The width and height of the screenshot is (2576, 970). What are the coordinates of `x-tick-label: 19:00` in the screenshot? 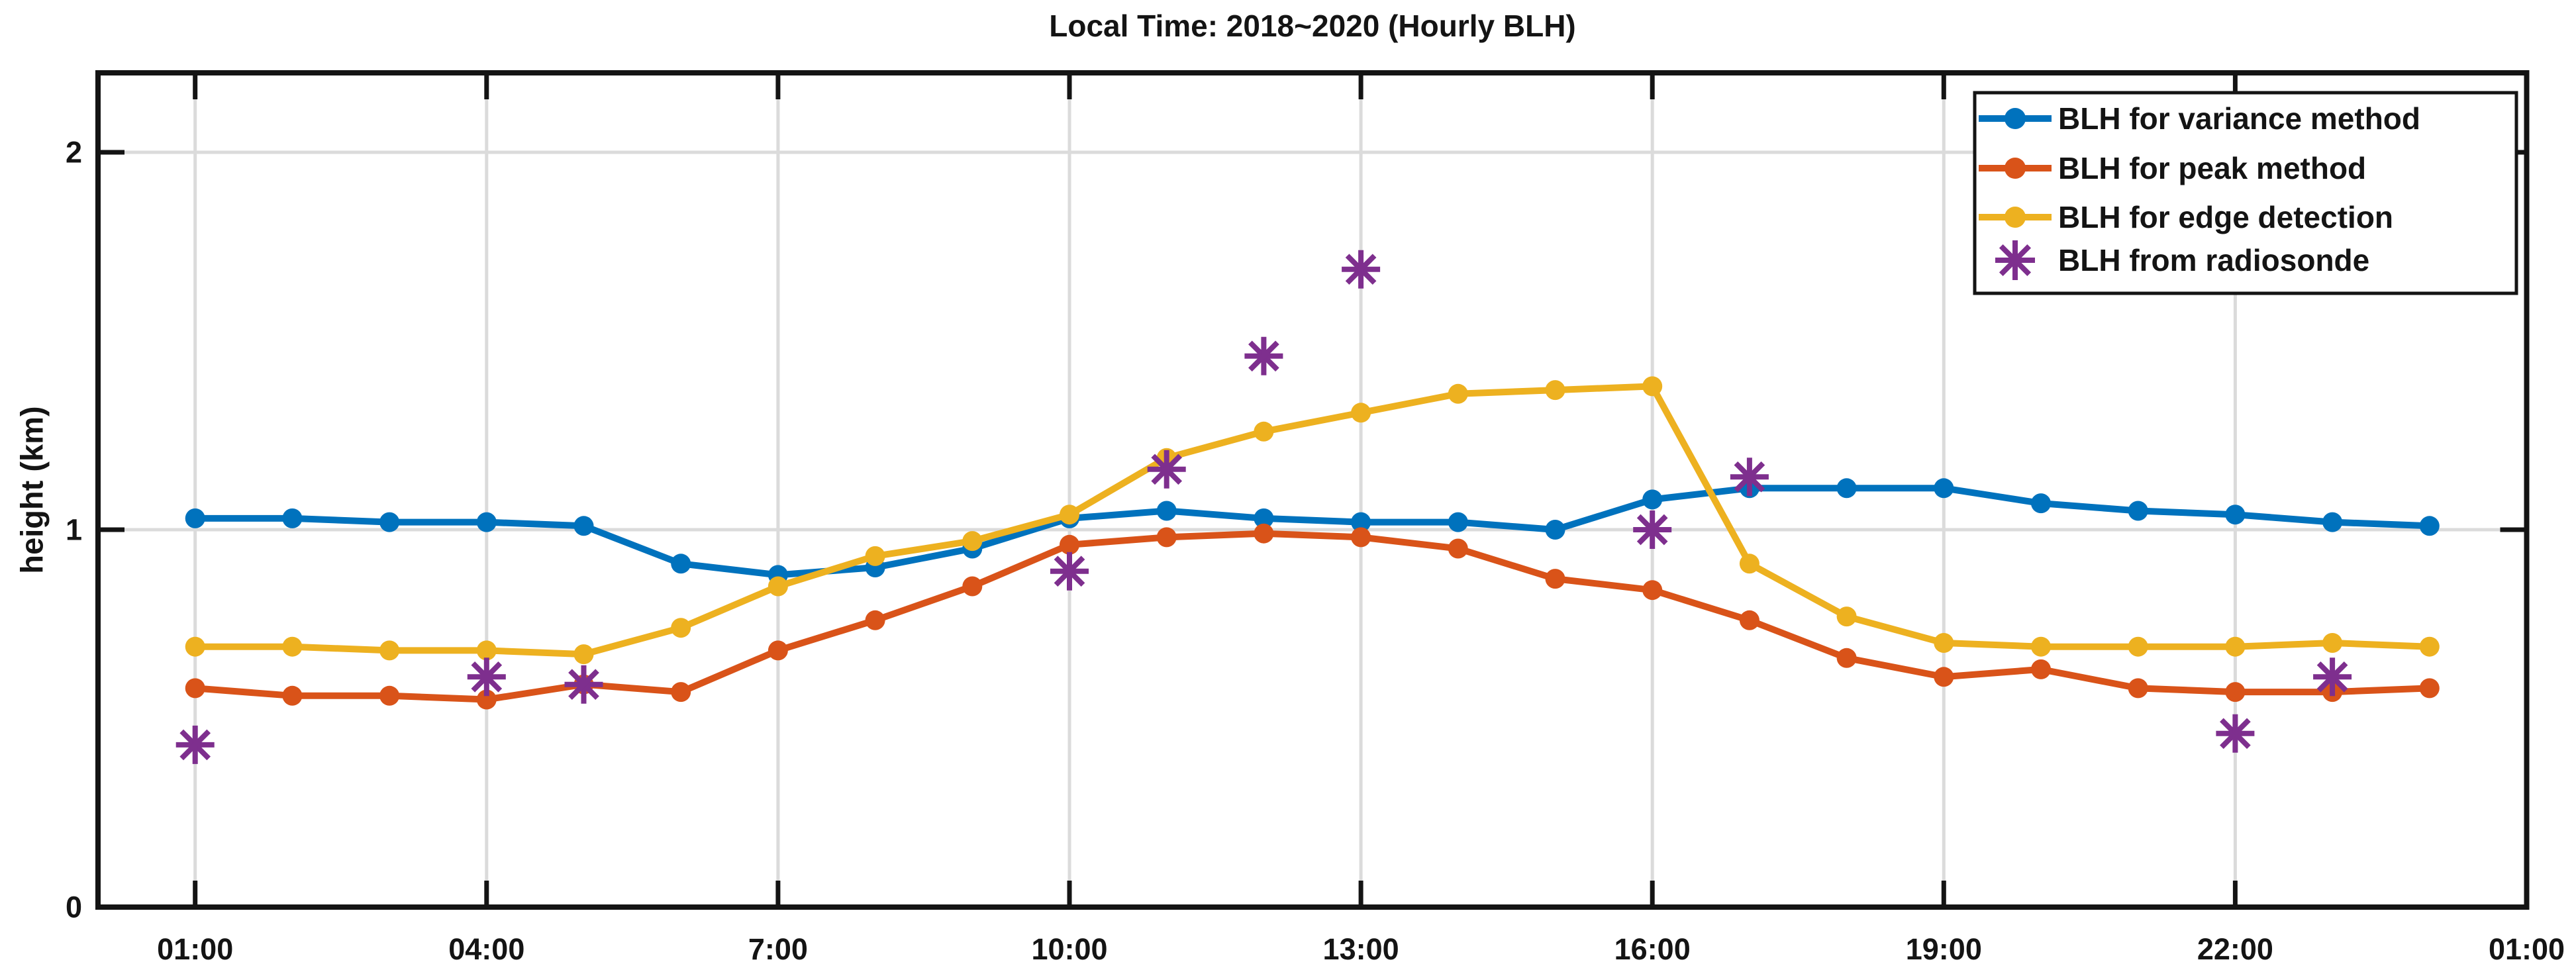 It's located at (1944, 949).